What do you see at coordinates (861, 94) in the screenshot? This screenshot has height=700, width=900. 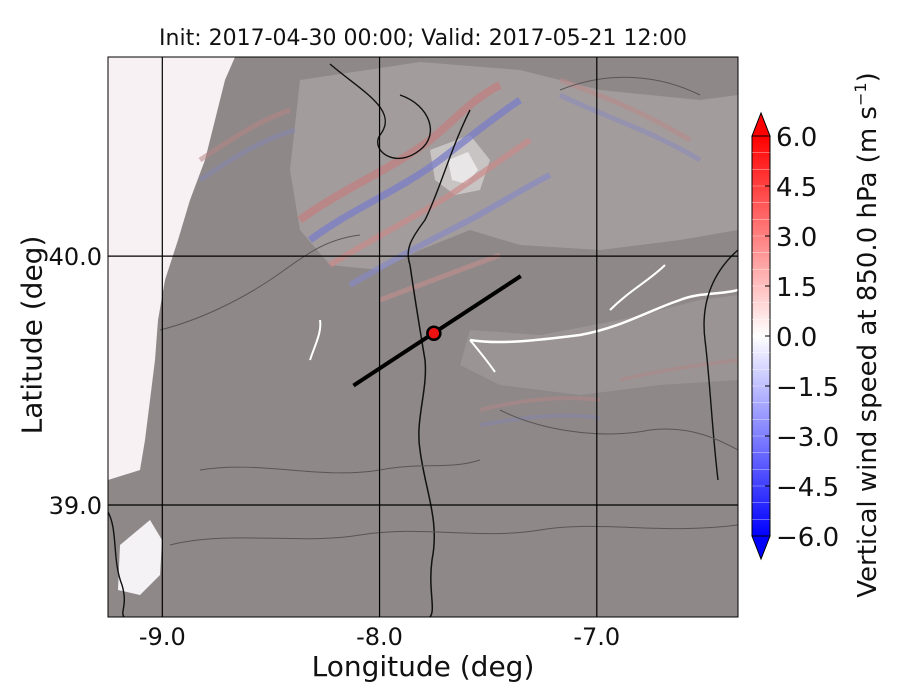 I see `colorbar-label-exponent: −1` at bounding box center [861, 94].